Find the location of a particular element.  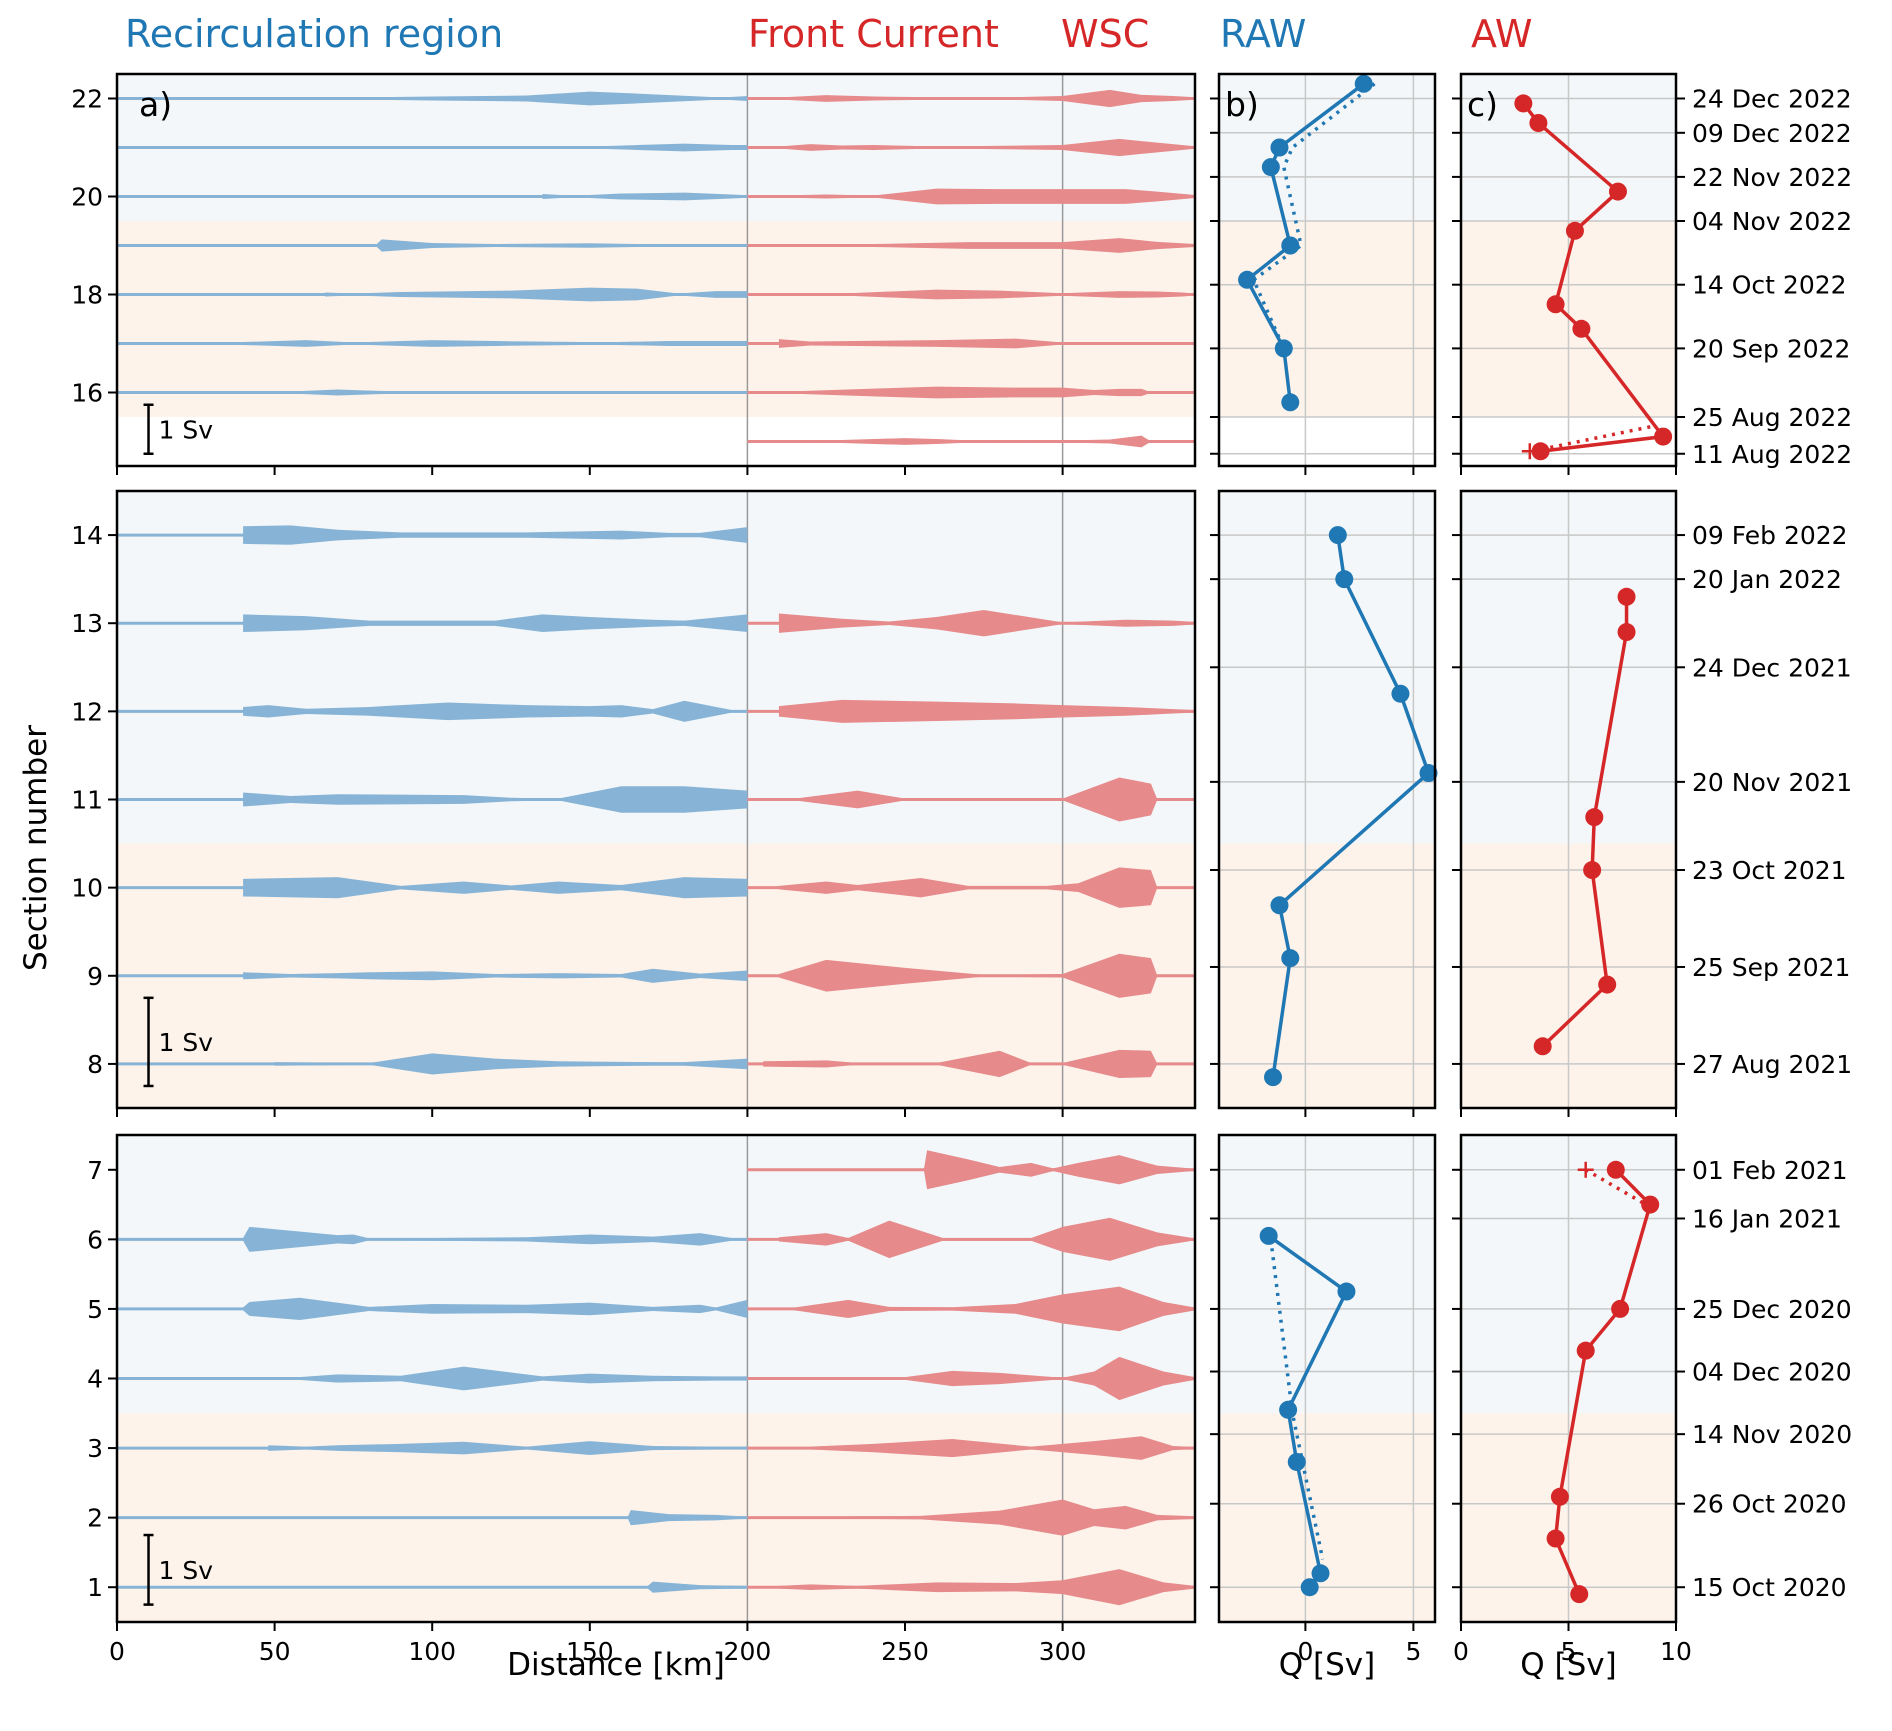

section-14-blue-ribbon is located at coordinates (495, 535).